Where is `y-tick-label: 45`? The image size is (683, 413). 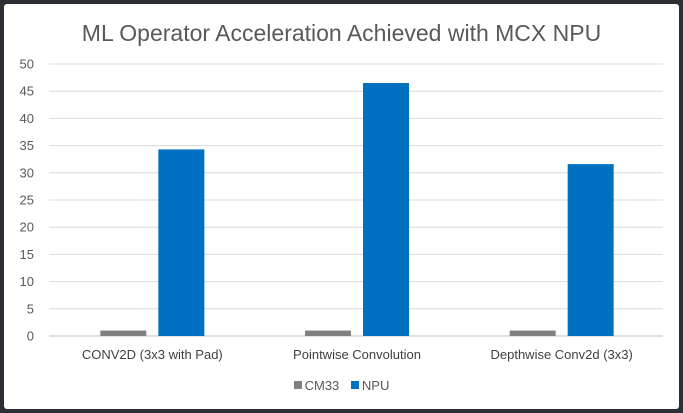 y-tick-label: 45 is located at coordinates (27, 91).